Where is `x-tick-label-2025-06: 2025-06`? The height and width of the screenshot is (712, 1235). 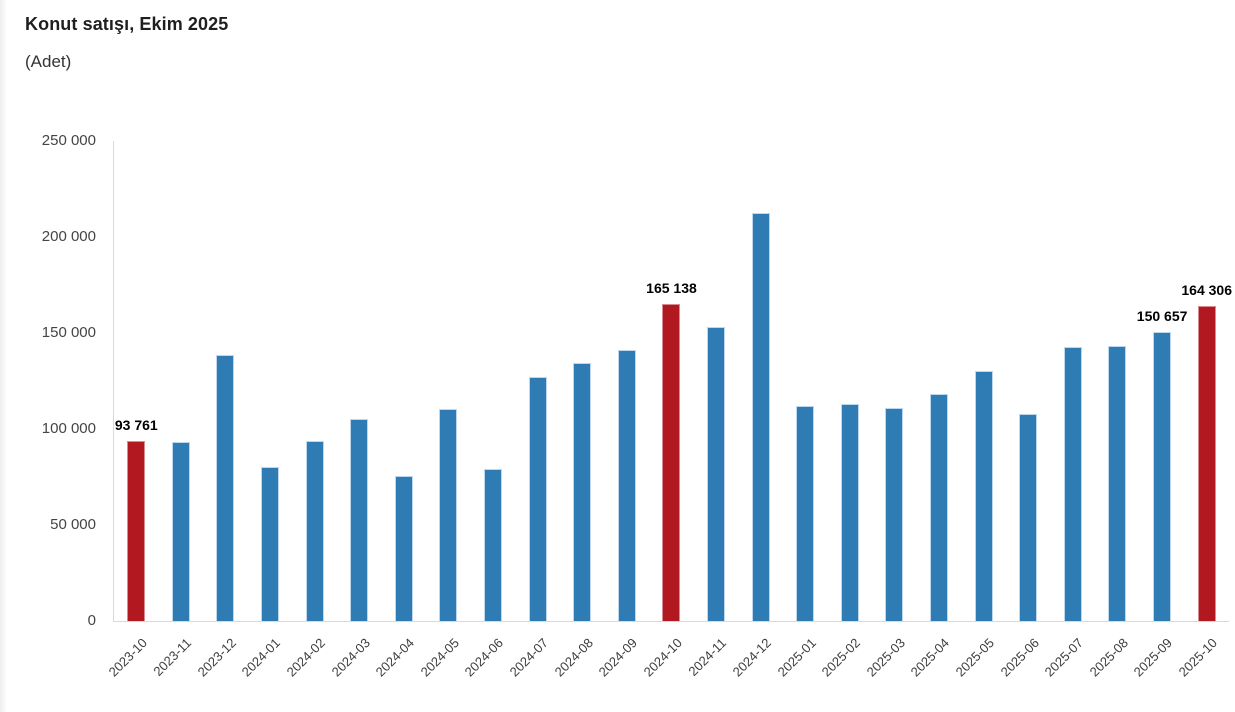
x-tick-label-2025-06: 2025-06 is located at coordinates (1019, 657).